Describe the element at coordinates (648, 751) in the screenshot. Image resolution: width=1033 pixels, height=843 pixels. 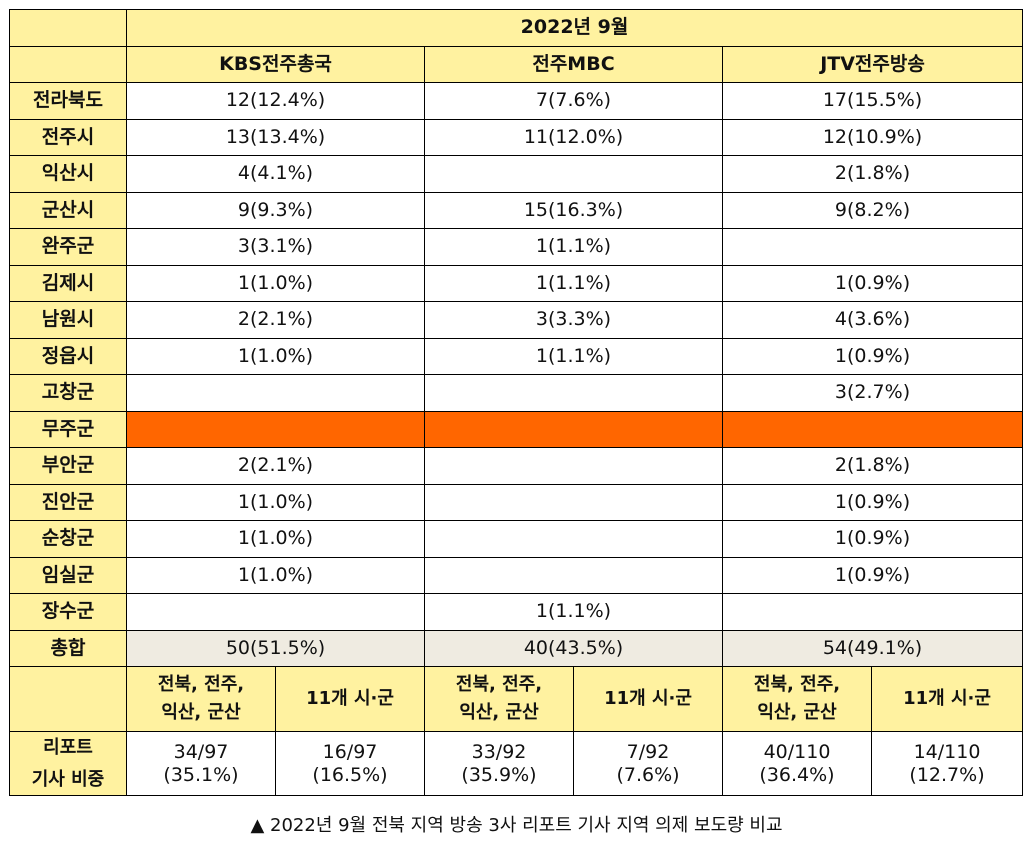
I see `ratio-count: 7/92` at that location.